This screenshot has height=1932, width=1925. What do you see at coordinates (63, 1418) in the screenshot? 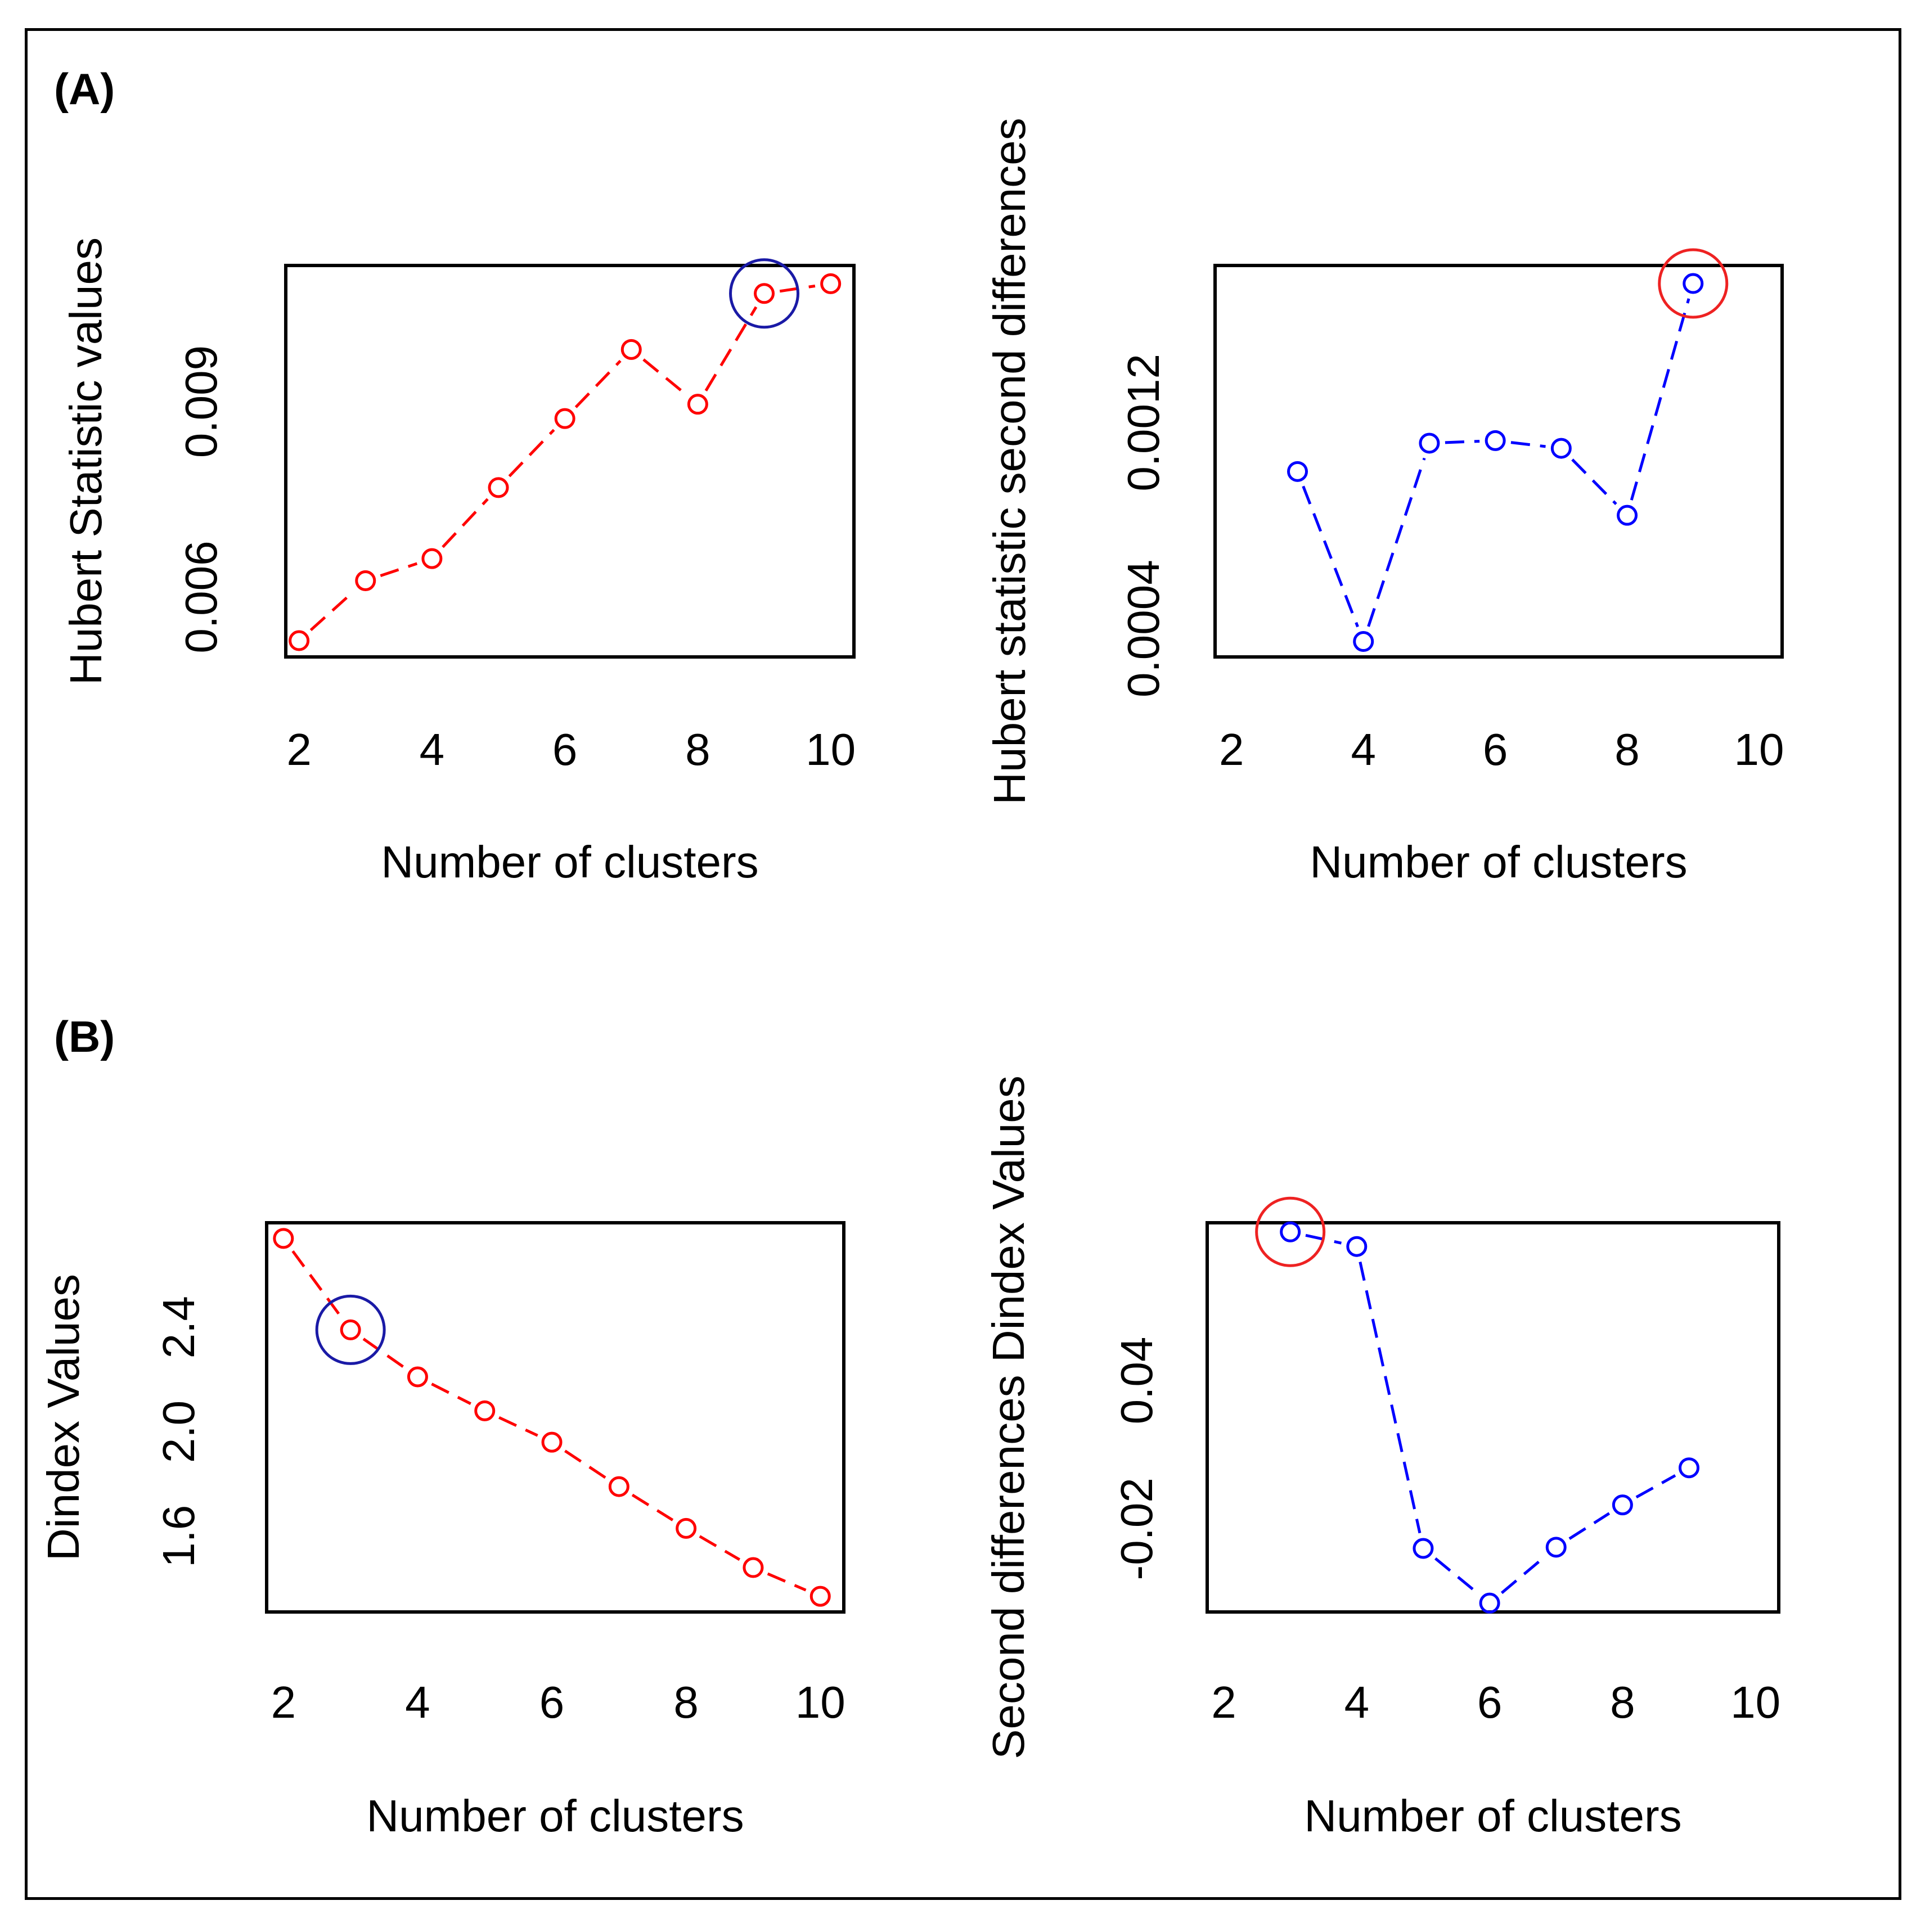
I see `y-axis-label: Dindex Values` at bounding box center [63, 1418].